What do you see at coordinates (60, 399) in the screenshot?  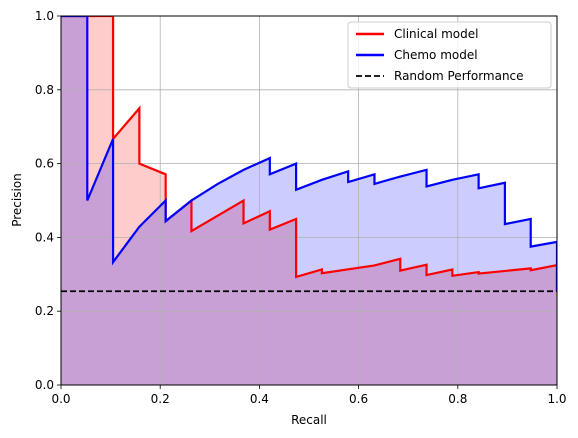 I see `x-tick-label: 0.0` at bounding box center [60, 399].